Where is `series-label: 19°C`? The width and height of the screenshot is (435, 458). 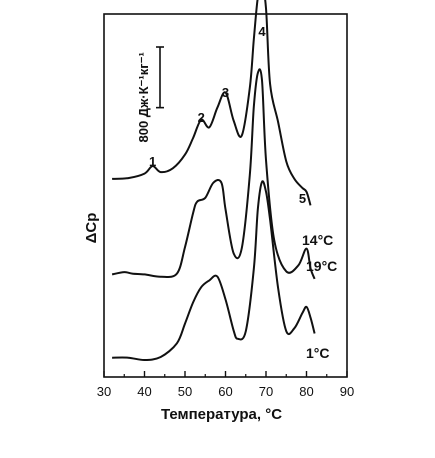 series-label: 19°C is located at coordinates (321, 266).